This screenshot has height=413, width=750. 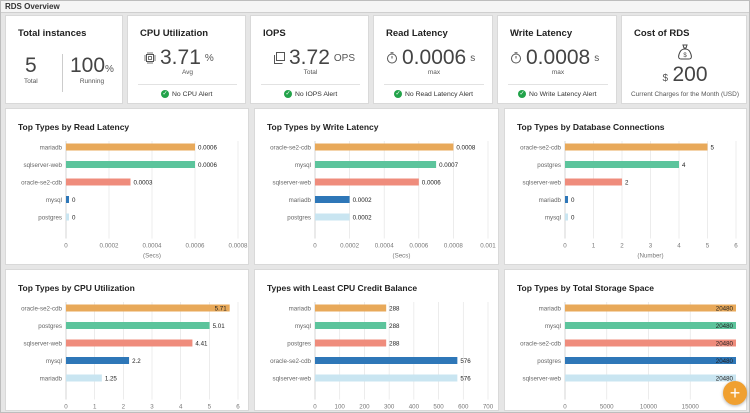 What do you see at coordinates (192, 94) in the screenshot?
I see `cpu-alert-text: No CPU Alert` at bounding box center [192, 94].